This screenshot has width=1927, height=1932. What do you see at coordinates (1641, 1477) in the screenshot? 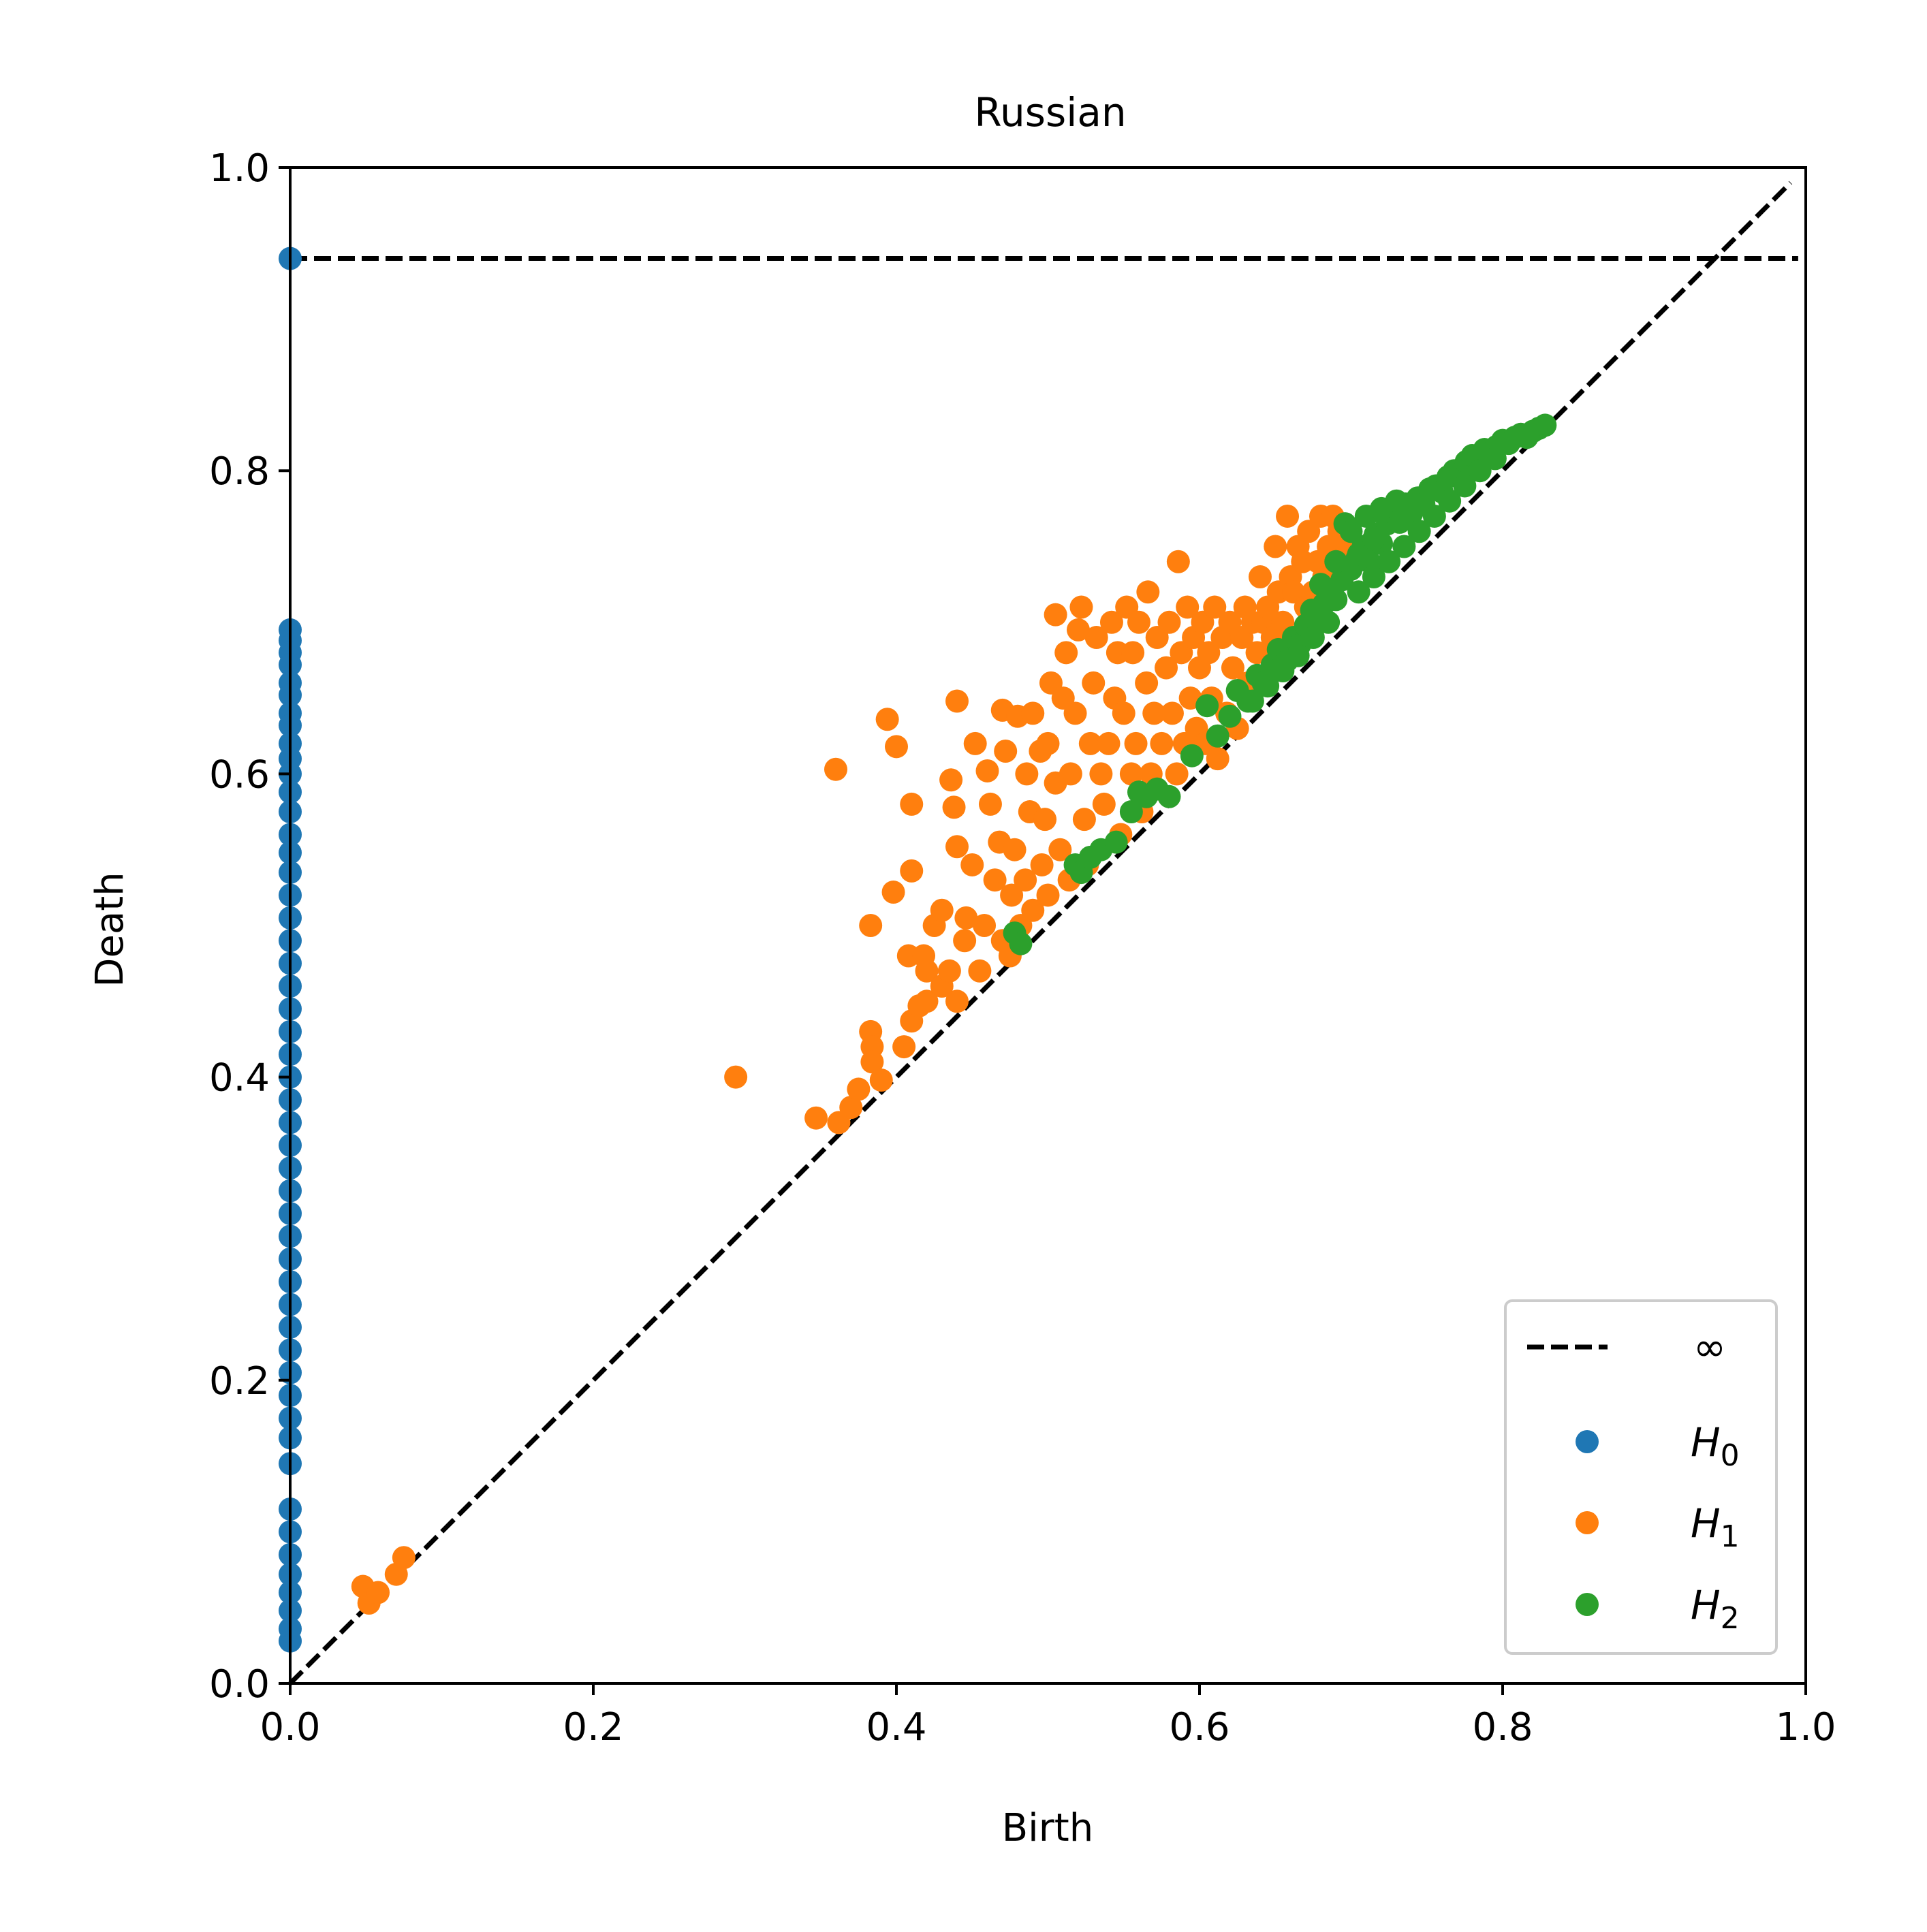
I see `legend-box` at bounding box center [1641, 1477].